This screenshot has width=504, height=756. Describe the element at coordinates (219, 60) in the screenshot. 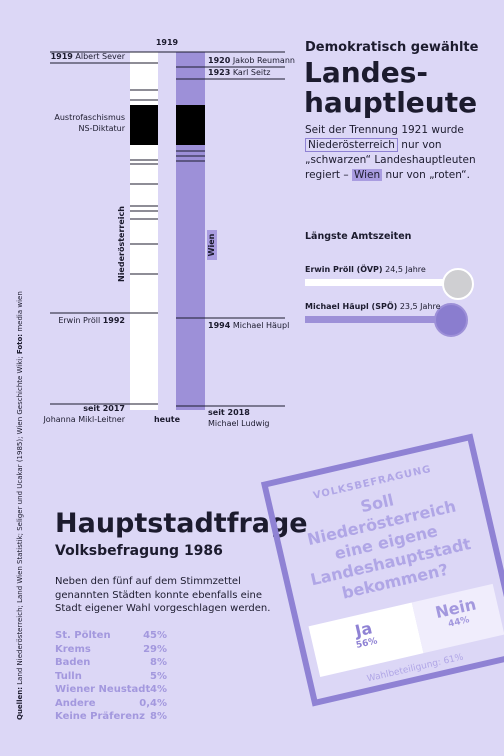

I see `year: 1920` at that location.